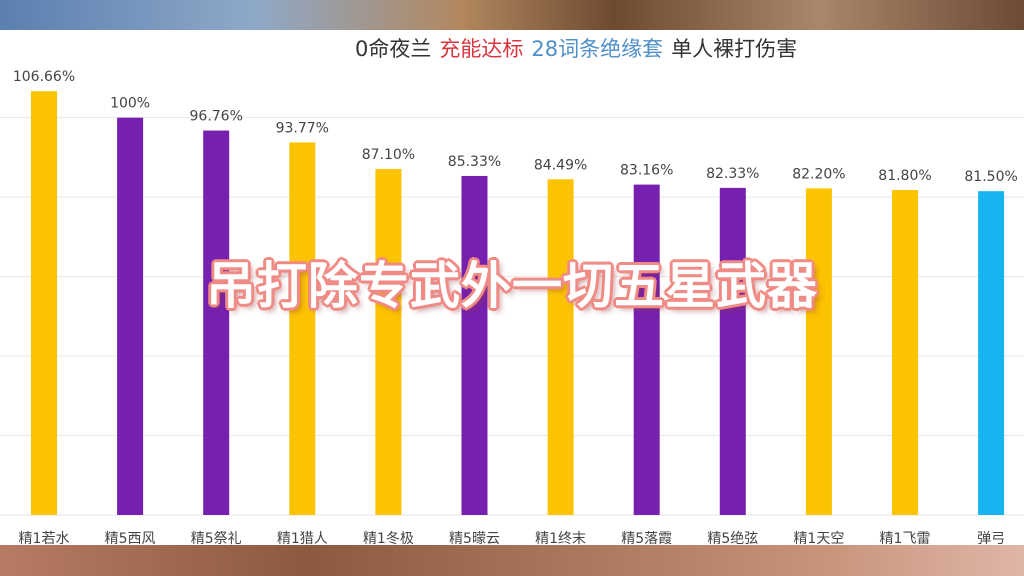 This screenshot has height=576, width=1024. What do you see at coordinates (388, 155) in the screenshot?
I see `data-label: 87.10%` at bounding box center [388, 155].